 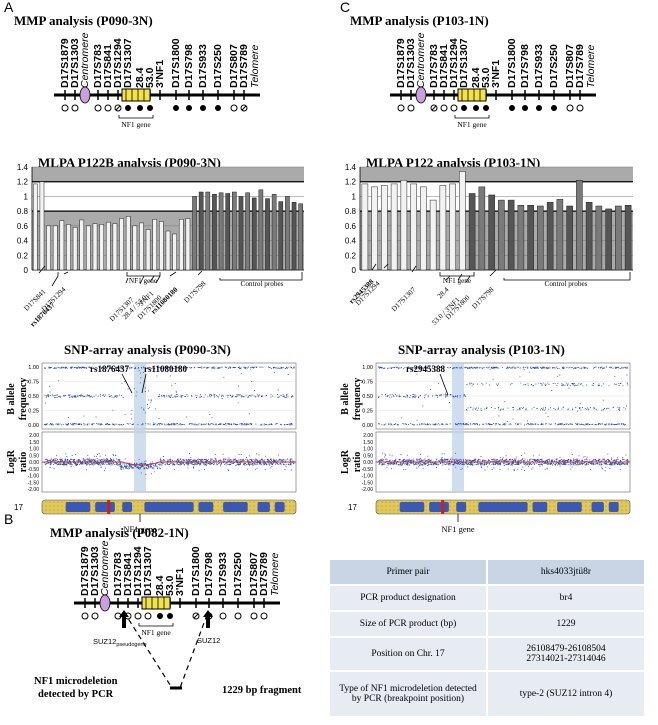 What do you see at coordinates (566, 572) in the screenshot?
I see `table-cell-value: hks4033jtü8r` at bounding box center [566, 572].